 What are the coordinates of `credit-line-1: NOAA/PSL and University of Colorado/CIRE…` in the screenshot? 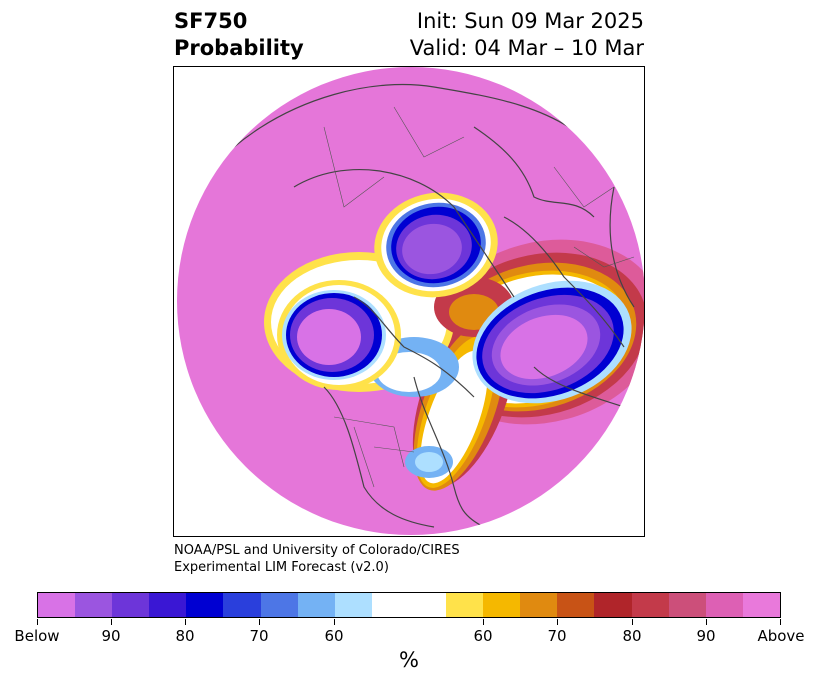 It's located at (317, 550).